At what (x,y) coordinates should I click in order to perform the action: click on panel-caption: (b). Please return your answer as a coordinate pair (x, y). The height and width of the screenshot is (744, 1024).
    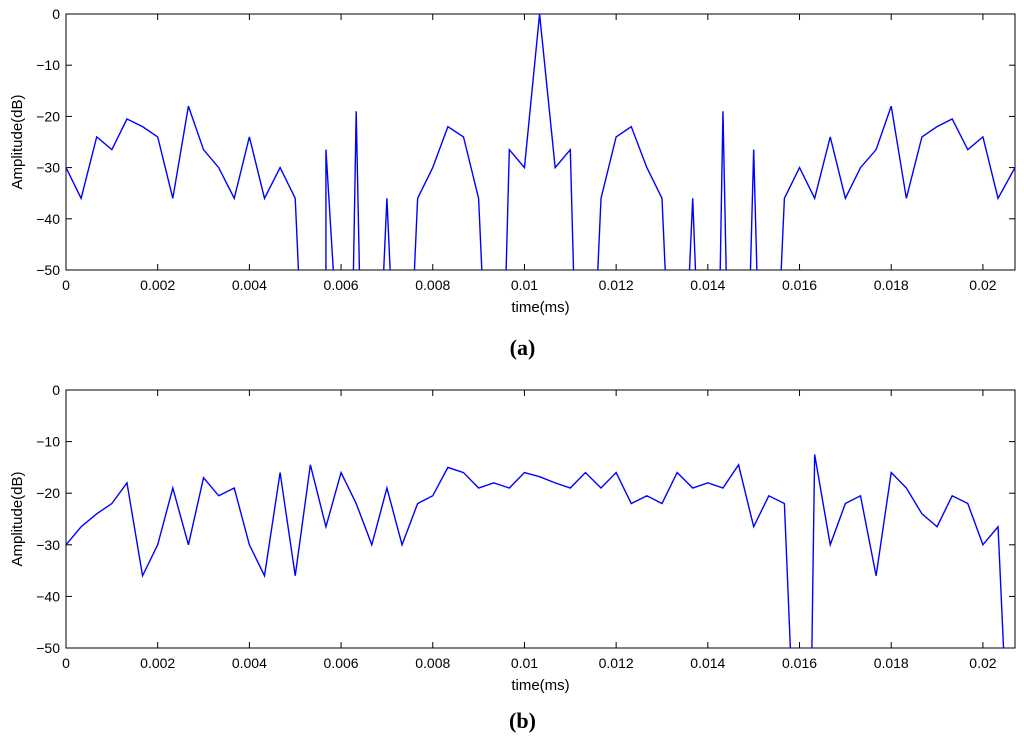
    Looking at the image, I should click on (522, 720).